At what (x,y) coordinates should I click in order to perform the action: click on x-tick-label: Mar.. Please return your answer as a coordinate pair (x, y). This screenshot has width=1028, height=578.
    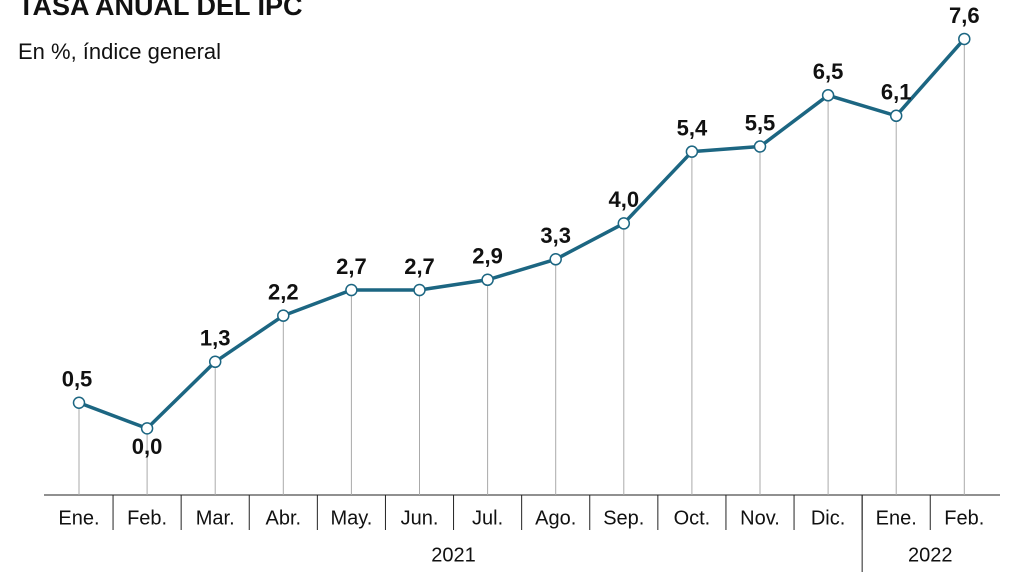
    Looking at the image, I should click on (215, 518).